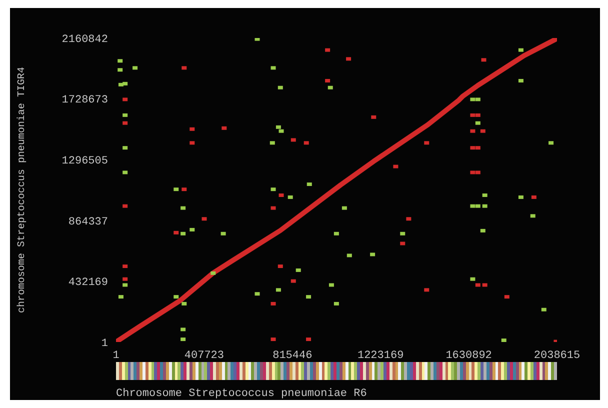 The width and height of the screenshot is (608, 408). What do you see at coordinates (557, 356) in the screenshot?
I see `x-tick-label: 2038615` at bounding box center [557, 356].